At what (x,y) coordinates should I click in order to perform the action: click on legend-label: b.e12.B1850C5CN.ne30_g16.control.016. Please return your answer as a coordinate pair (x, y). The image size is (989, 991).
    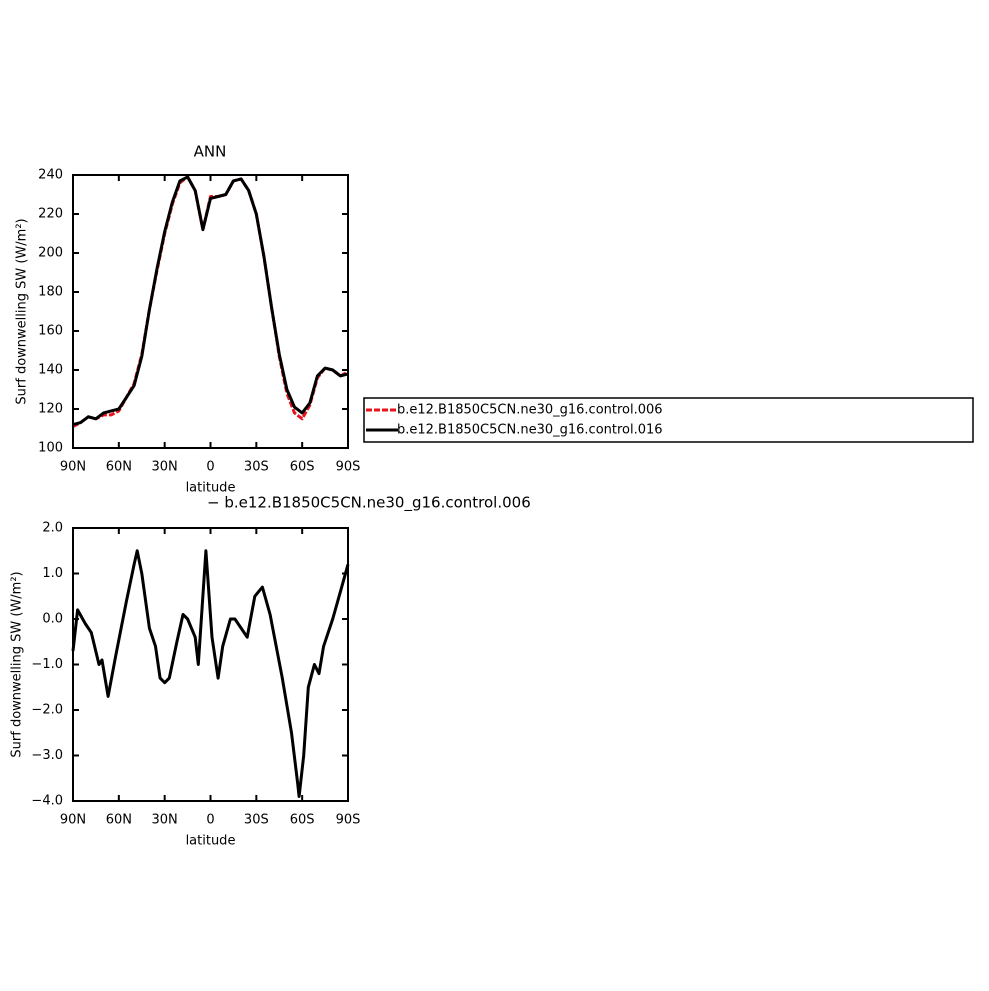
    Looking at the image, I should click on (530, 430).